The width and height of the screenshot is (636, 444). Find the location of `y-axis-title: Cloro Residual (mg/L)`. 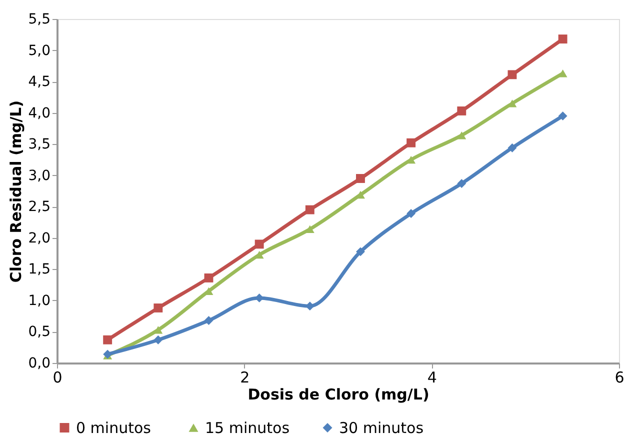

y-axis-title: Cloro Residual (mg/L) is located at coordinates (16, 191).